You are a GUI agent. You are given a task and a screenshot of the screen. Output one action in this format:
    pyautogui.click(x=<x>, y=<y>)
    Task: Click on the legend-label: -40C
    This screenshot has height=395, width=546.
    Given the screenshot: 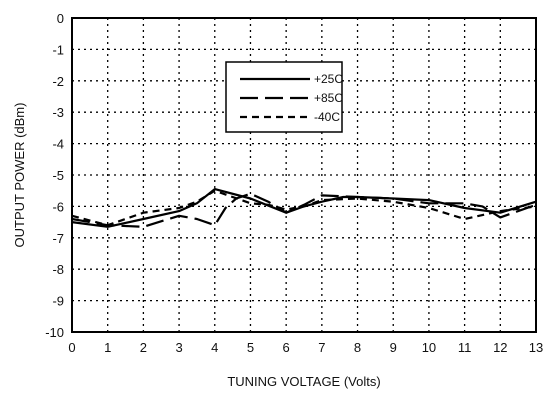 What is the action you would take?
    pyautogui.click(x=327, y=117)
    